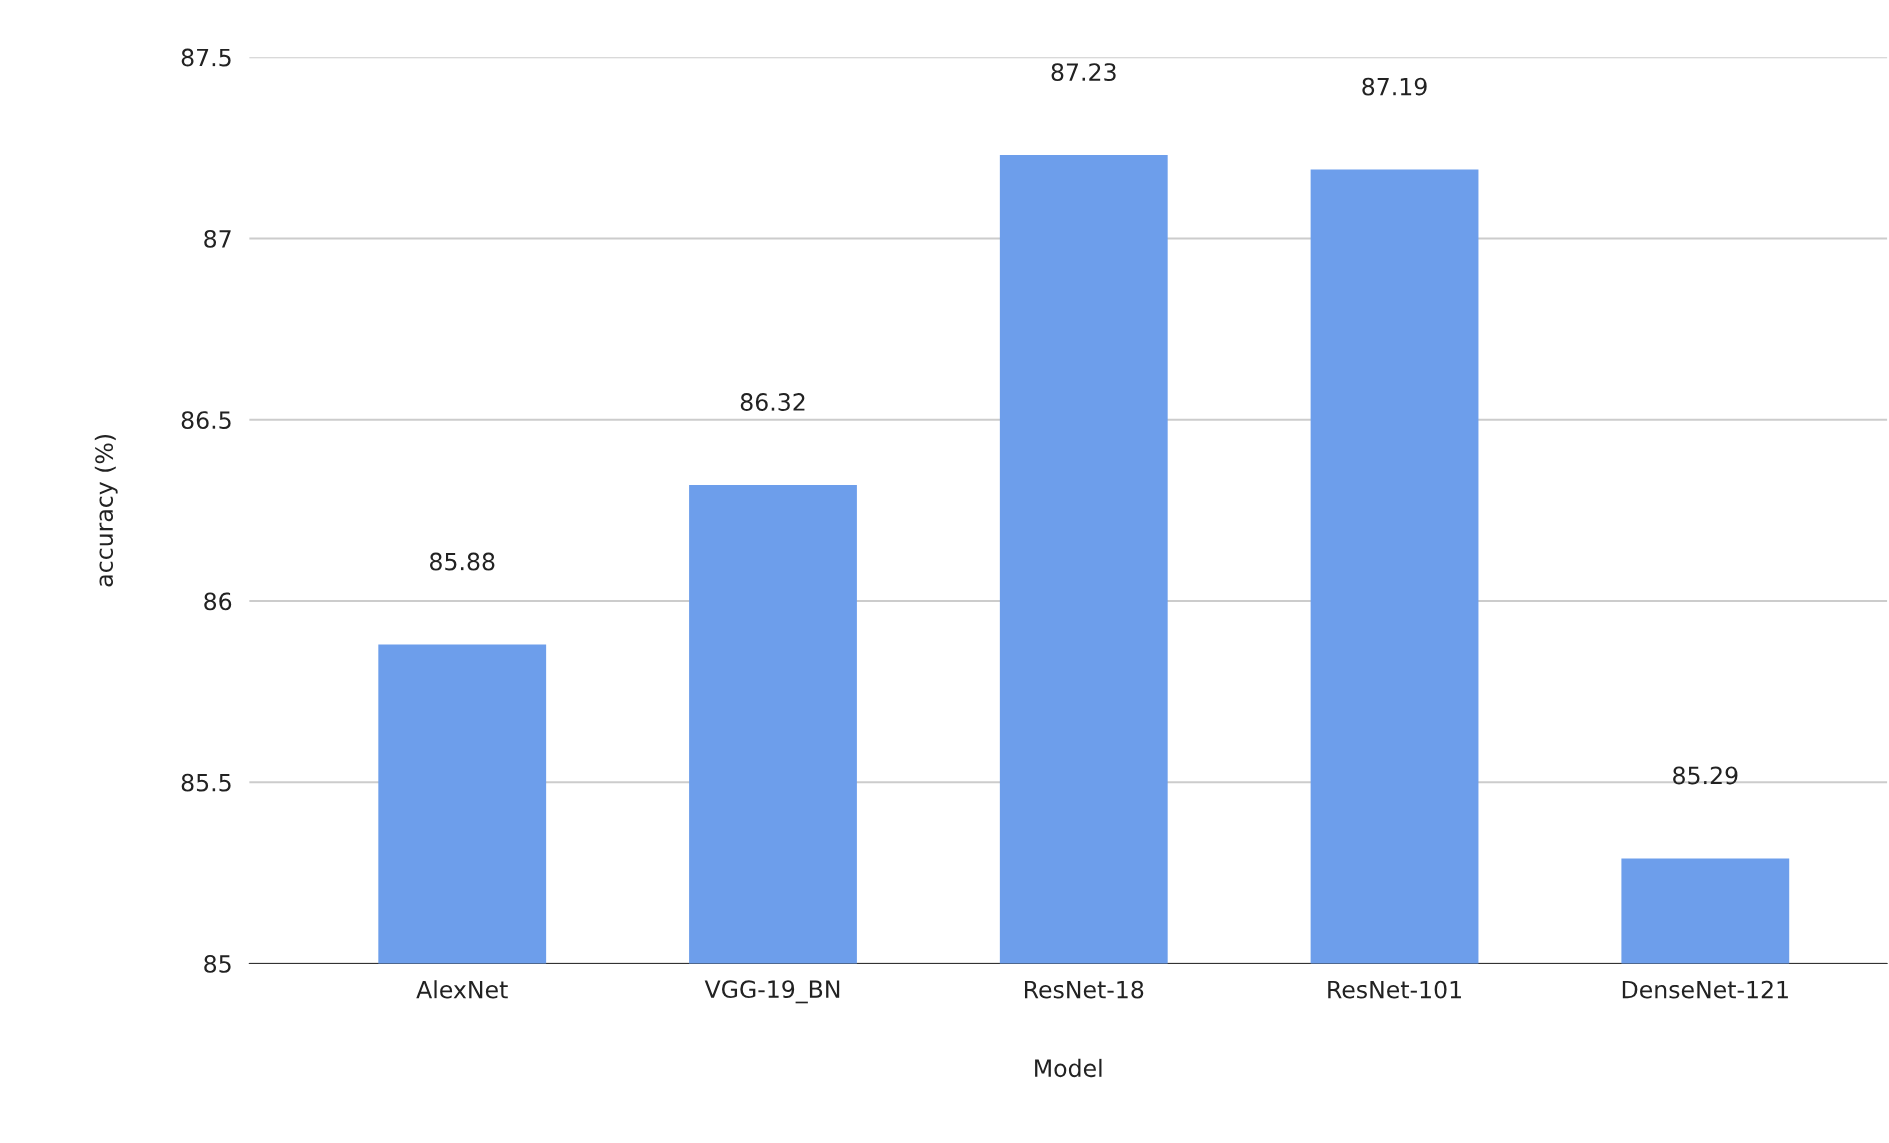  I want to click on data-label: 85.29, so click(1705, 775).